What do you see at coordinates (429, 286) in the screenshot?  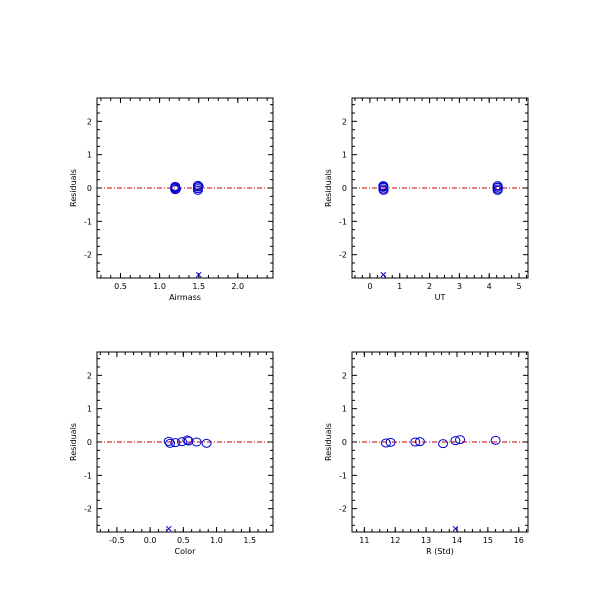 I see `x-tick-label: 2` at bounding box center [429, 286].